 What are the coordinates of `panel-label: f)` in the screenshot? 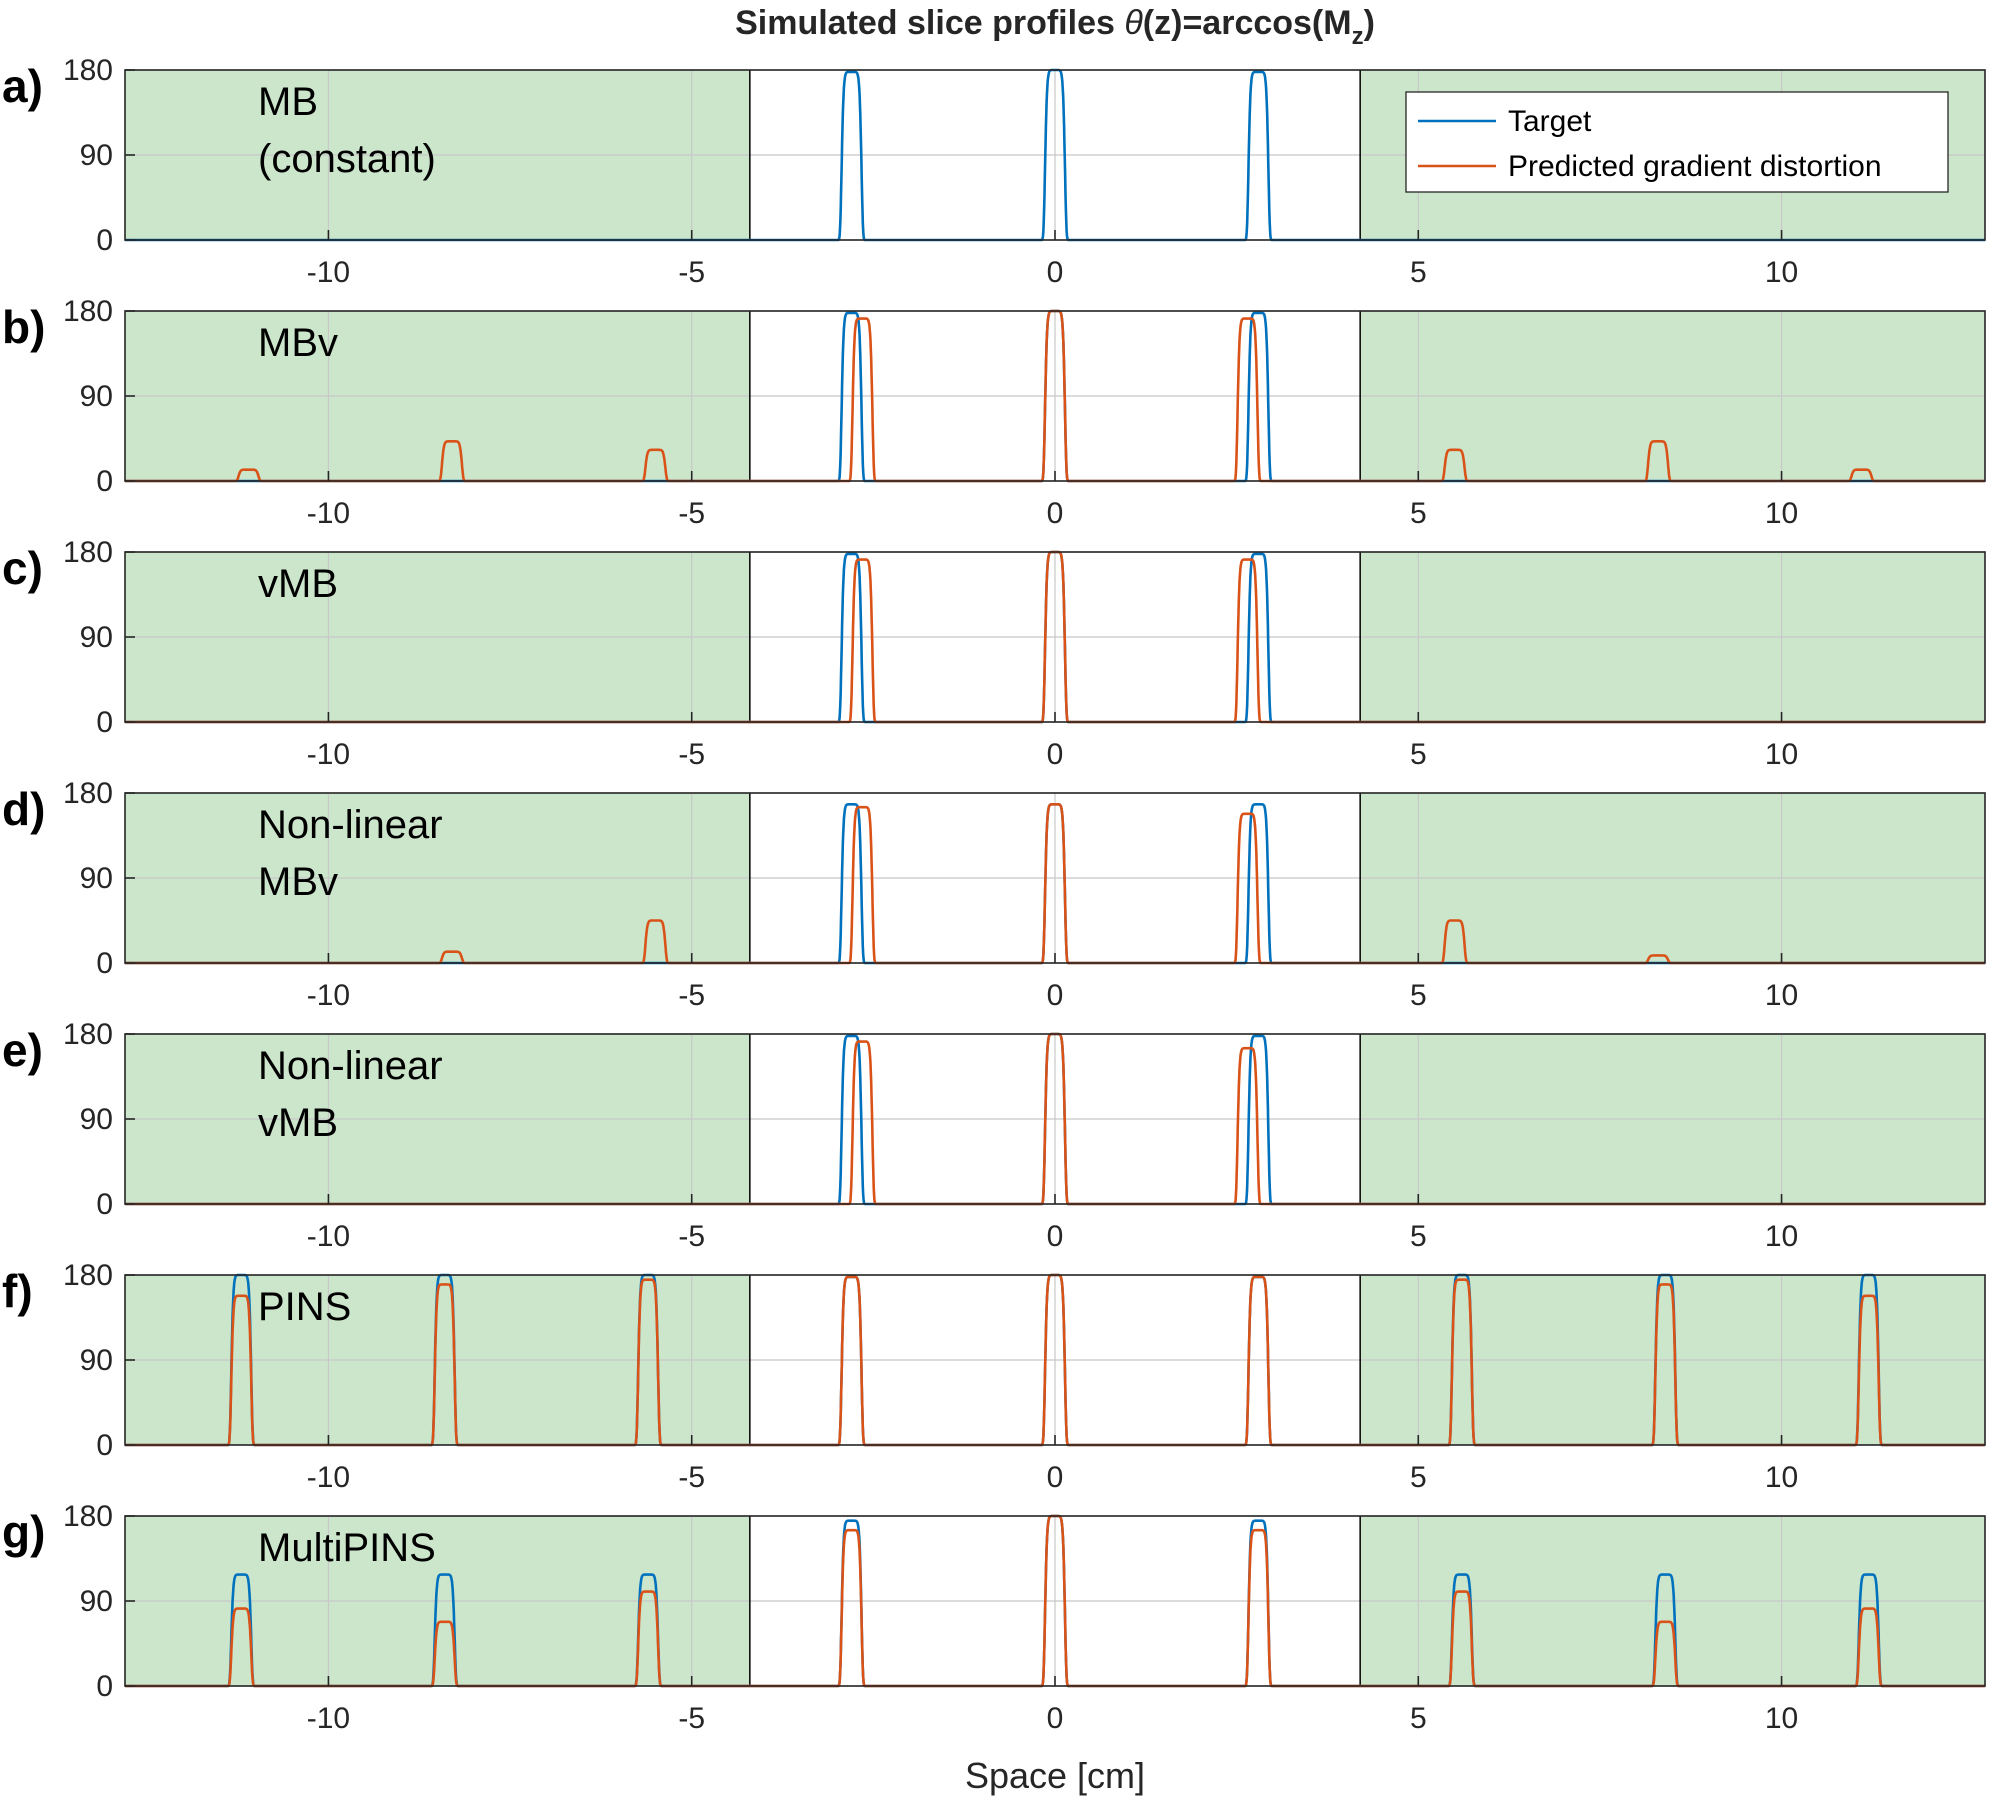 It's located at (17, 1291).